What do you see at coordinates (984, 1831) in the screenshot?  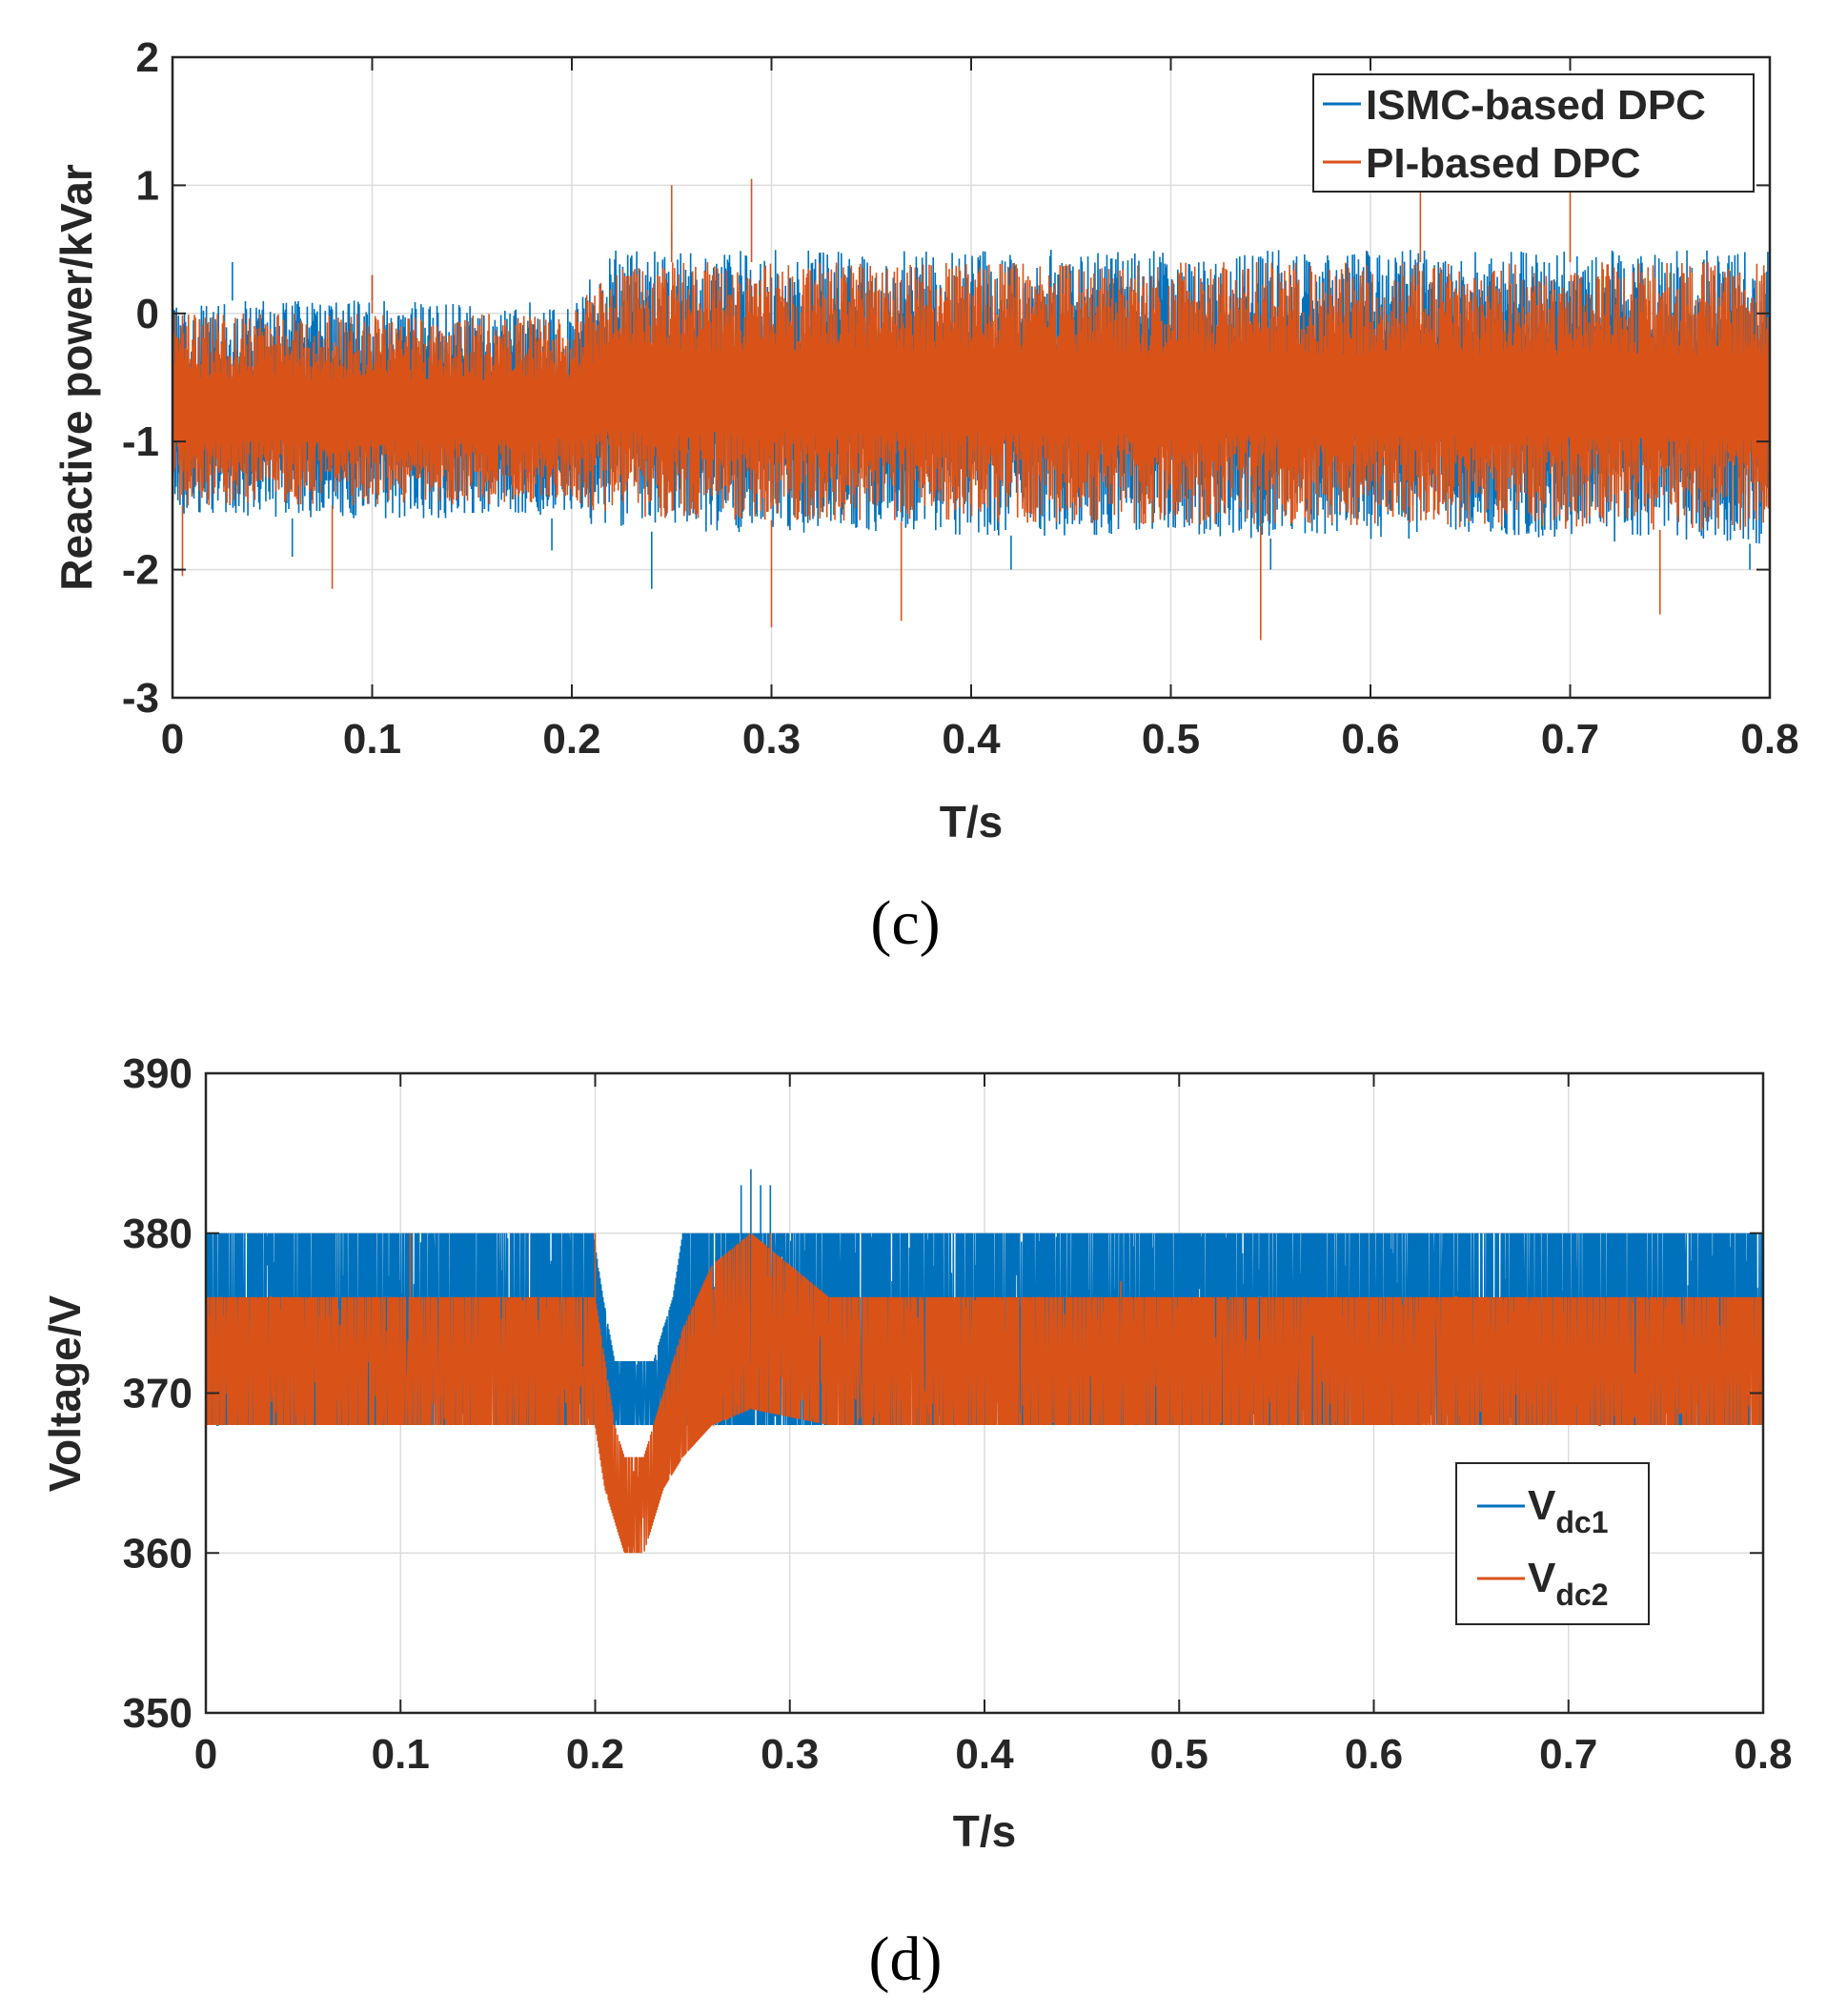 I see `chart-d-xlabel: T/s` at bounding box center [984, 1831].